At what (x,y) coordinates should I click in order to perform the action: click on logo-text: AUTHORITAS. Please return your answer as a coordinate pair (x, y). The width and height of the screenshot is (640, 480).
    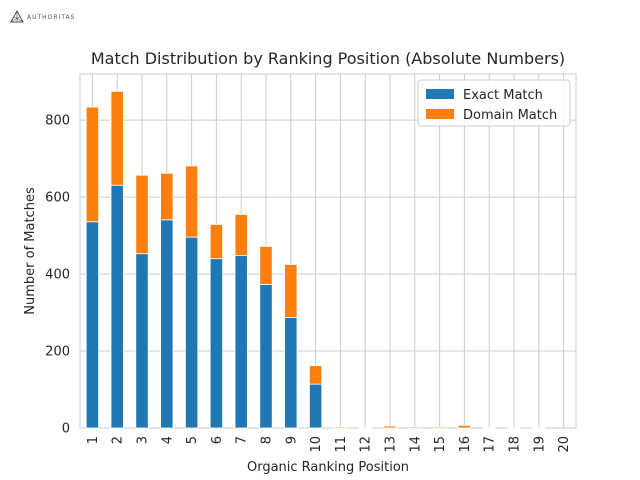
    Looking at the image, I should click on (51, 17).